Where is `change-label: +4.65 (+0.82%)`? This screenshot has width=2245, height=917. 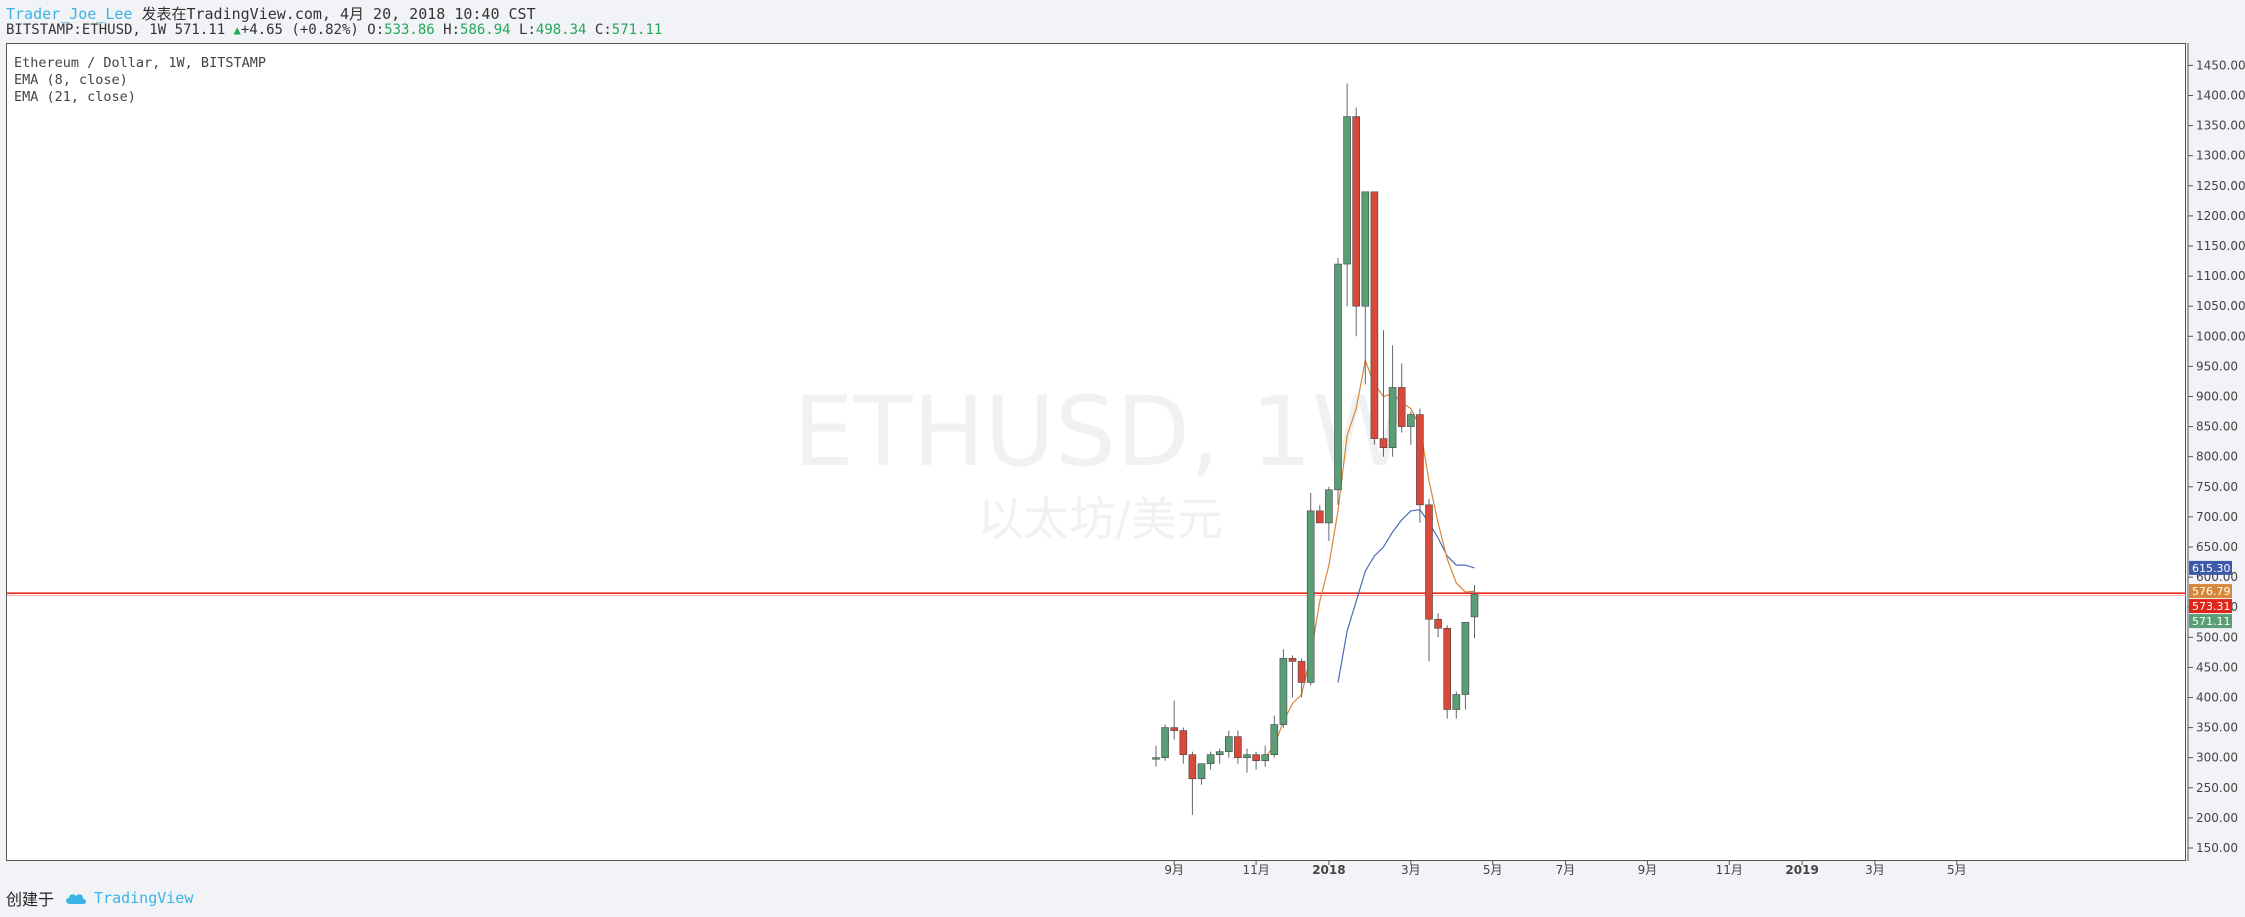 change-label: +4.65 (+0.82%) is located at coordinates (299, 30).